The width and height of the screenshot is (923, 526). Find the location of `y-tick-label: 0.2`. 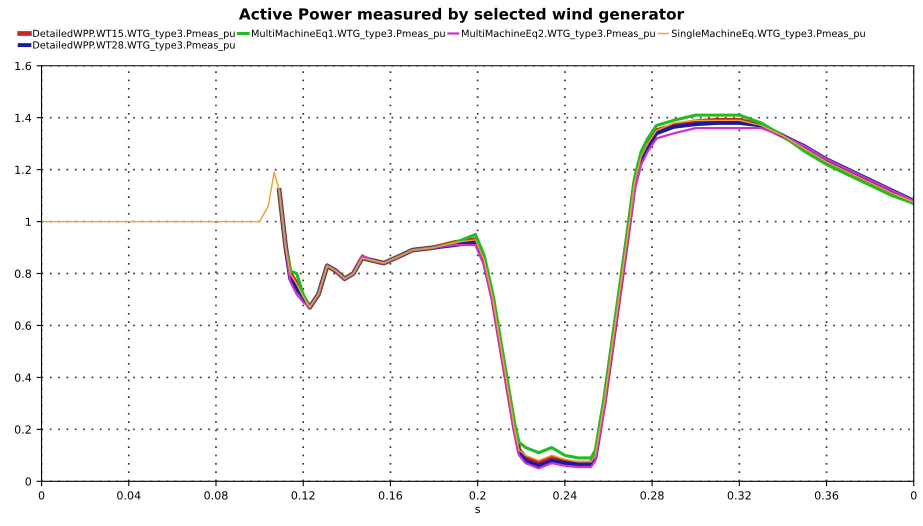

y-tick-label: 0.2 is located at coordinates (22, 429).